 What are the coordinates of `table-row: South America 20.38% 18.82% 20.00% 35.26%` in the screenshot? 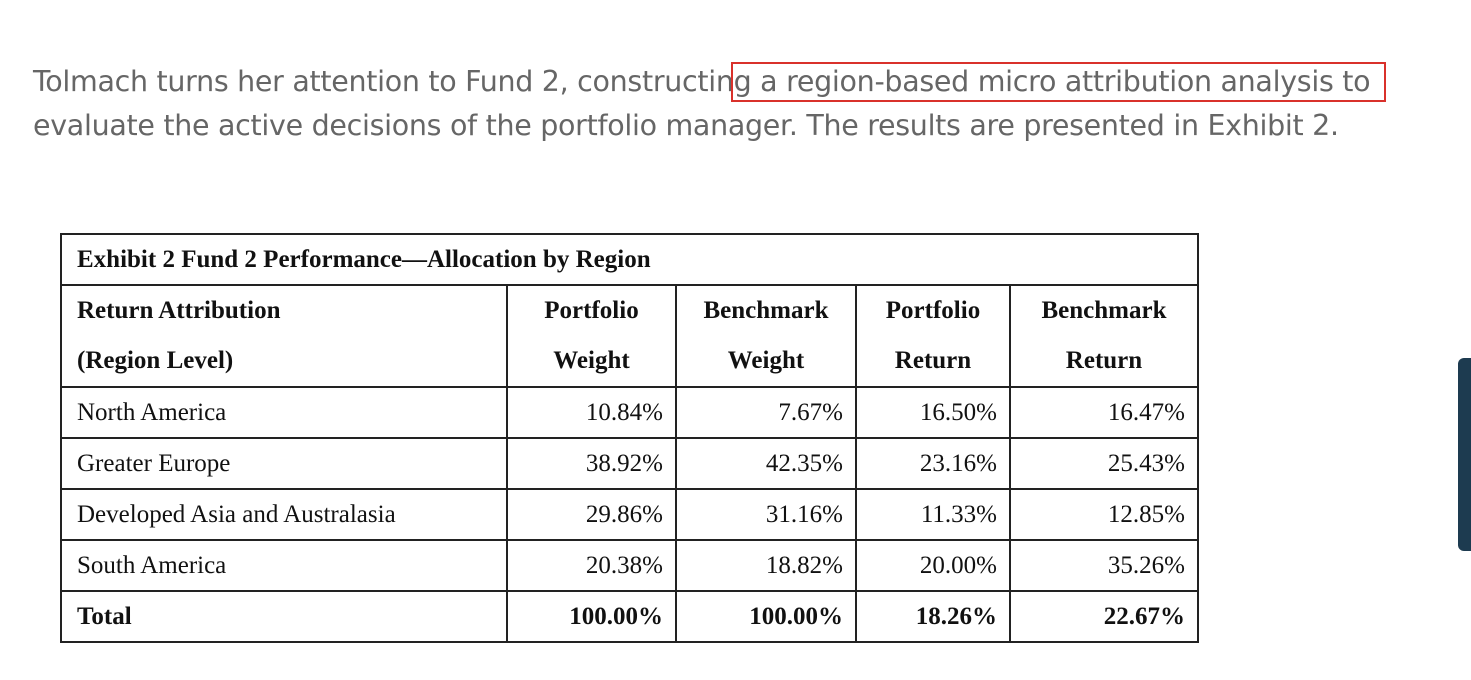 It's located at (629, 565).